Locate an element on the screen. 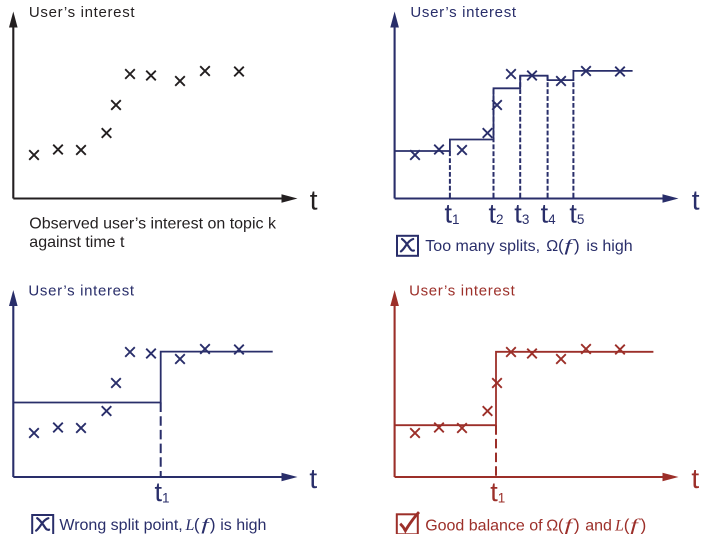 The height and width of the screenshot is (534, 703). svg-text: against time t is located at coordinates (77, 242).